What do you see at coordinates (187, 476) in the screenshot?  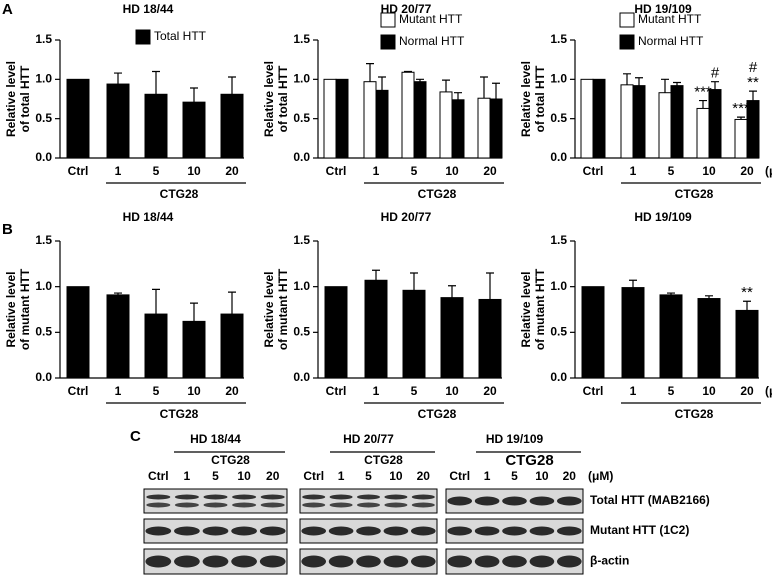 I see `lane-label: 1` at bounding box center [187, 476].